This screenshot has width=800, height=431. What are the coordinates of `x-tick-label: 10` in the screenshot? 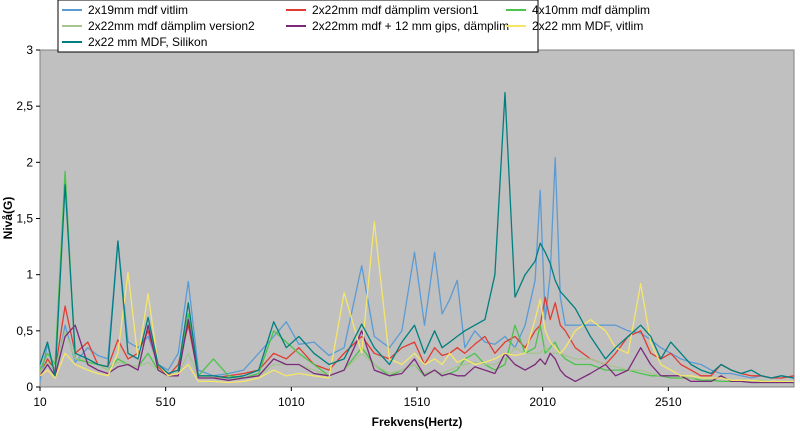 It's located at (40, 402).